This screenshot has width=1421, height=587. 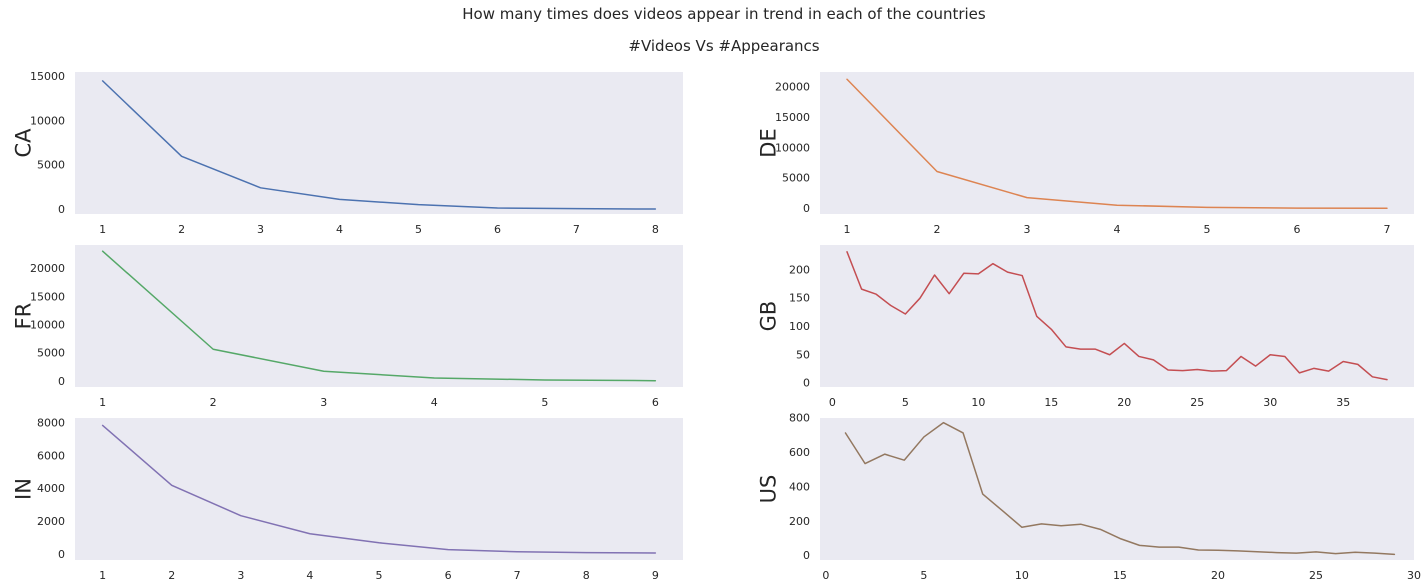 What do you see at coordinates (51, 455) in the screenshot?
I see `y-tick-label: 6000` at bounding box center [51, 455].